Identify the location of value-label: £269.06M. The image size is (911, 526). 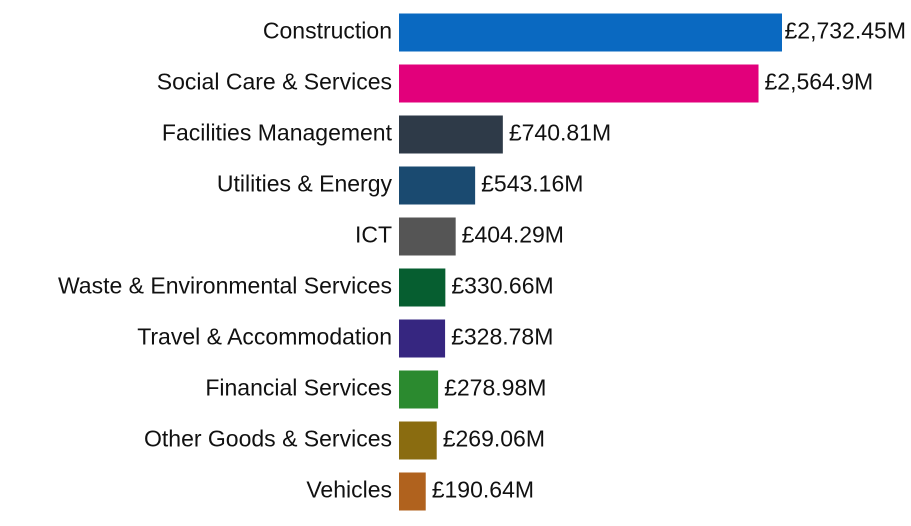
(494, 439).